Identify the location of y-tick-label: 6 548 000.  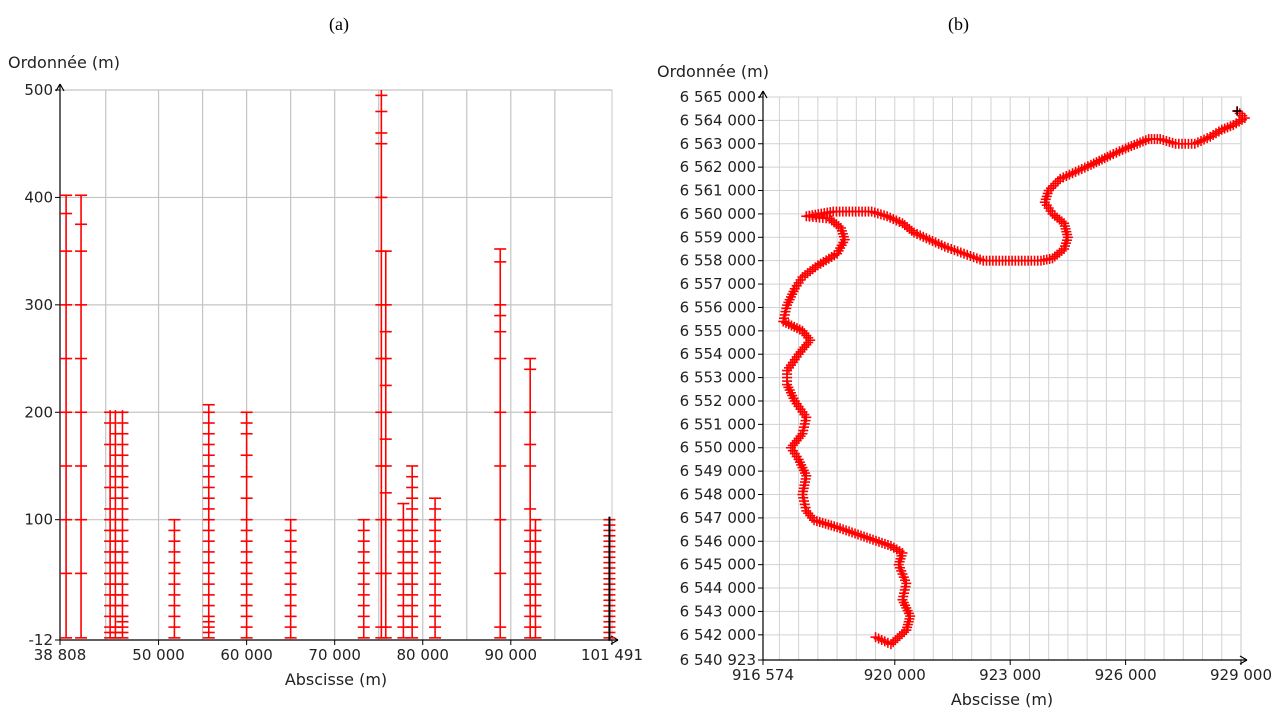
(718, 495).